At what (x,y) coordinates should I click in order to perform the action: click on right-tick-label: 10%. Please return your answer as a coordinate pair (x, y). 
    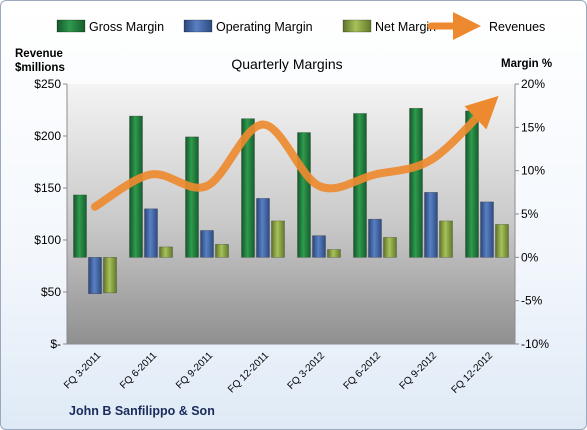
    Looking at the image, I should click on (533, 171).